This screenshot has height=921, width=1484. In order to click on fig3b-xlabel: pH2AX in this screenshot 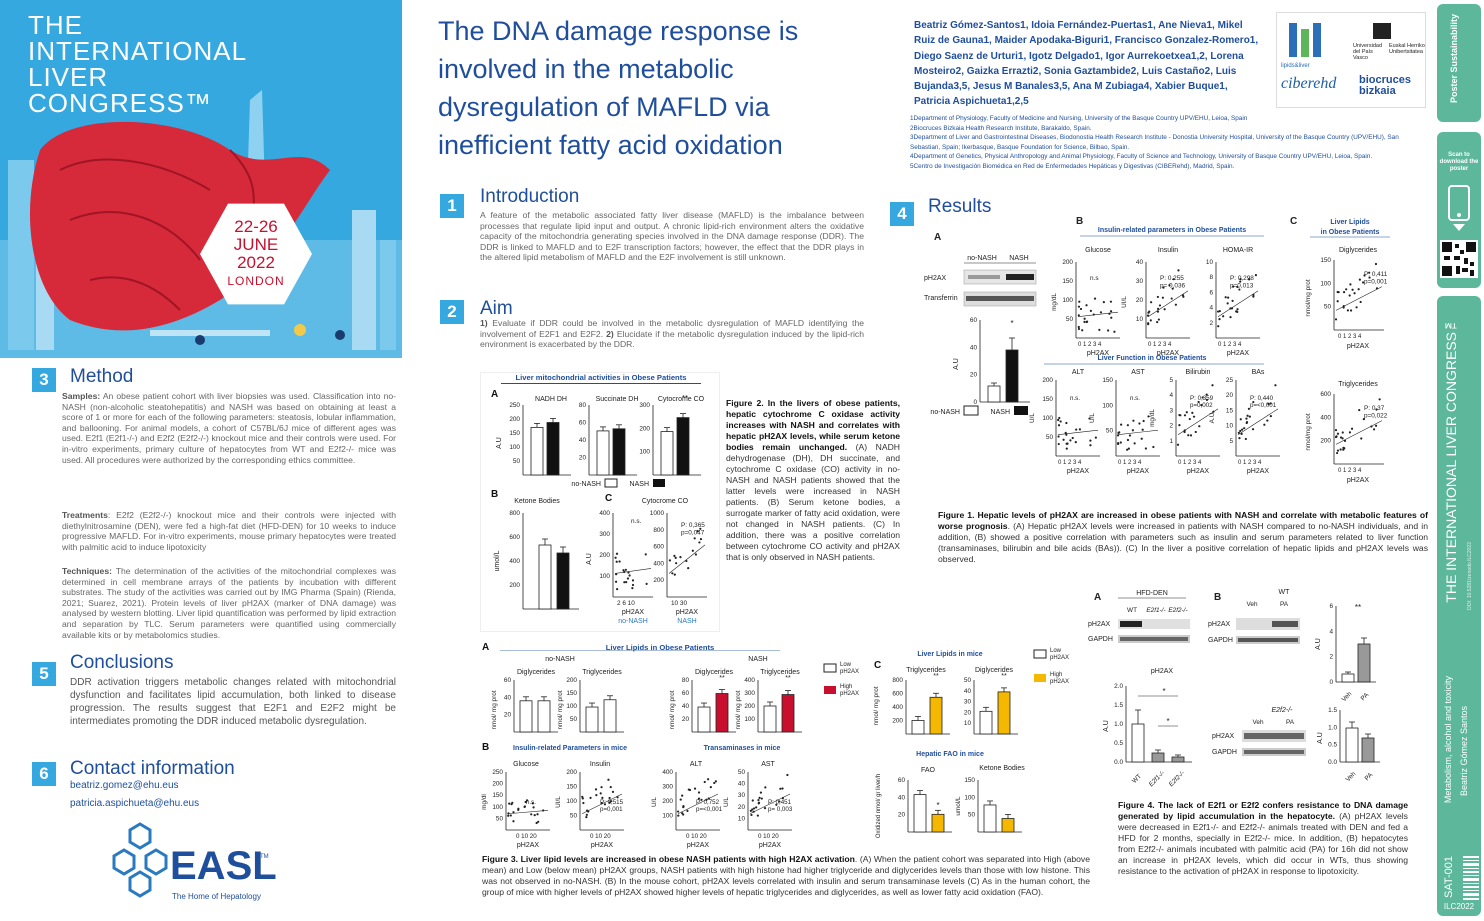, I will do `click(602, 845)`.